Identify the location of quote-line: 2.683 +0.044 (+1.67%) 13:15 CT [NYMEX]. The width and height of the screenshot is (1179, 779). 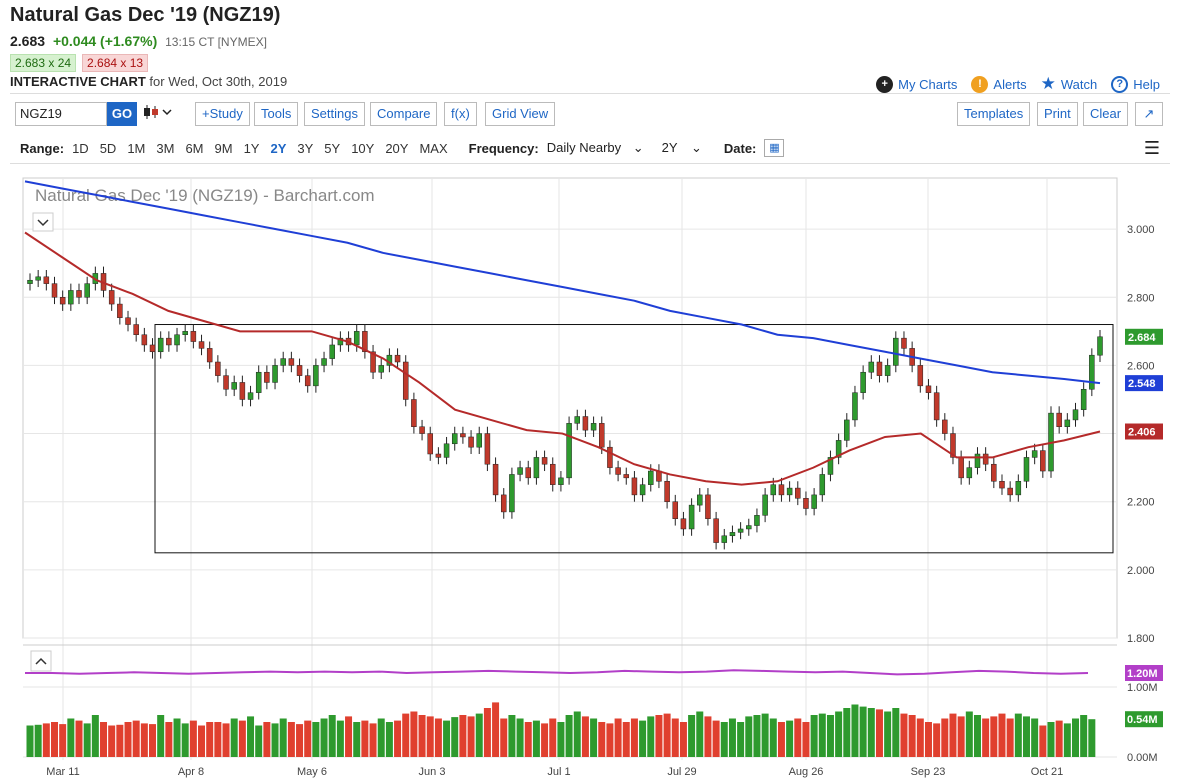
(138, 41).